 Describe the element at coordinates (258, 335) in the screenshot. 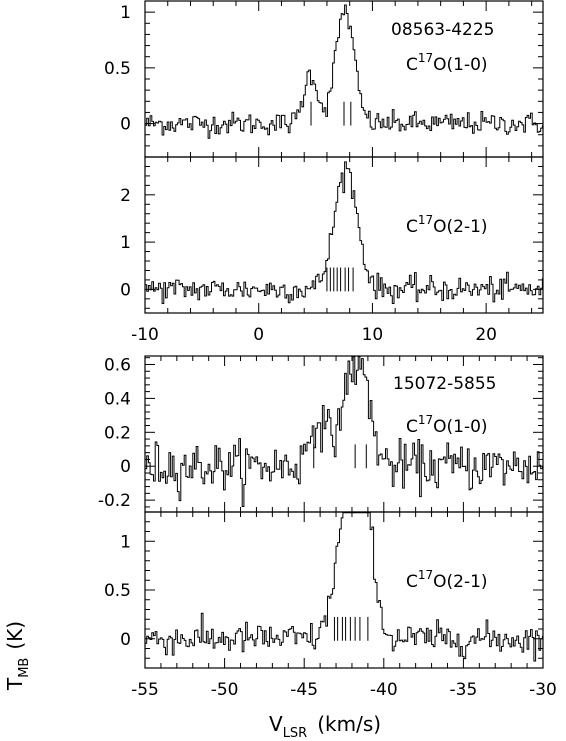

I see `x-tick-label: 0` at that location.